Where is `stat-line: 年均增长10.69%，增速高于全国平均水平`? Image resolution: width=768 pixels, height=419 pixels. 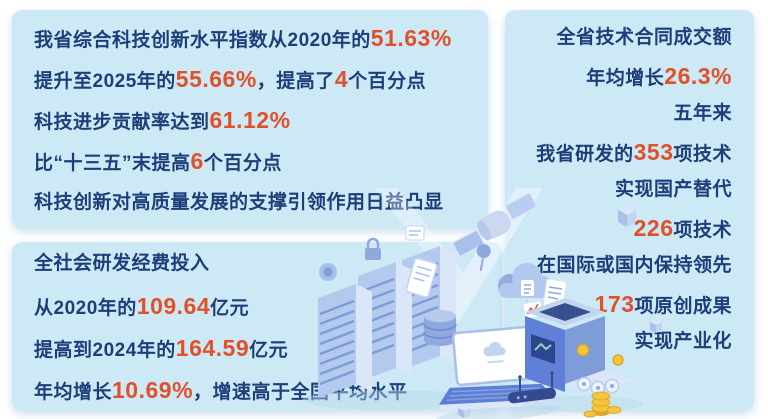 stat-line: 年均增长10.69%，增速高于全国平均水平 is located at coordinates (268, 390).